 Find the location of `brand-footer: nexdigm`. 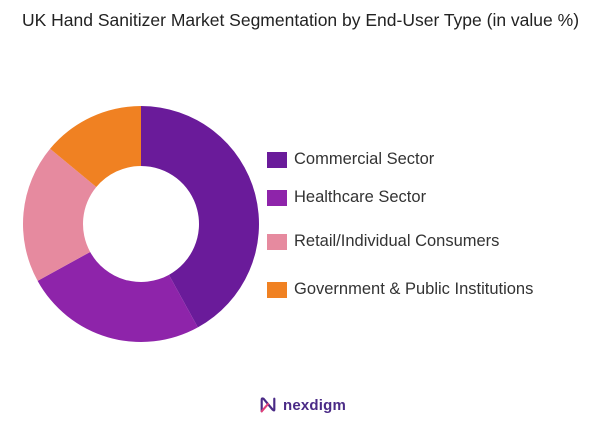

brand-footer: nexdigm is located at coordinates (302, 405).